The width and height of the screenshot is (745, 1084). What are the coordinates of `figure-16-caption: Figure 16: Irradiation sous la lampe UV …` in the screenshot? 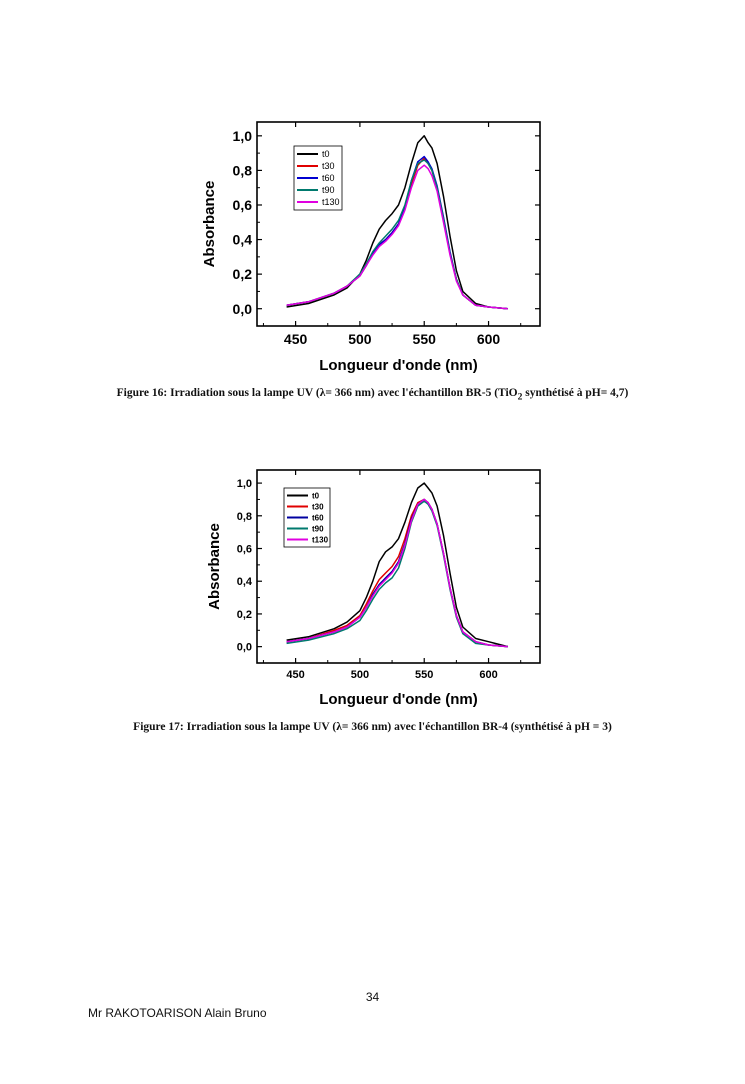 It's located at (372, 394).